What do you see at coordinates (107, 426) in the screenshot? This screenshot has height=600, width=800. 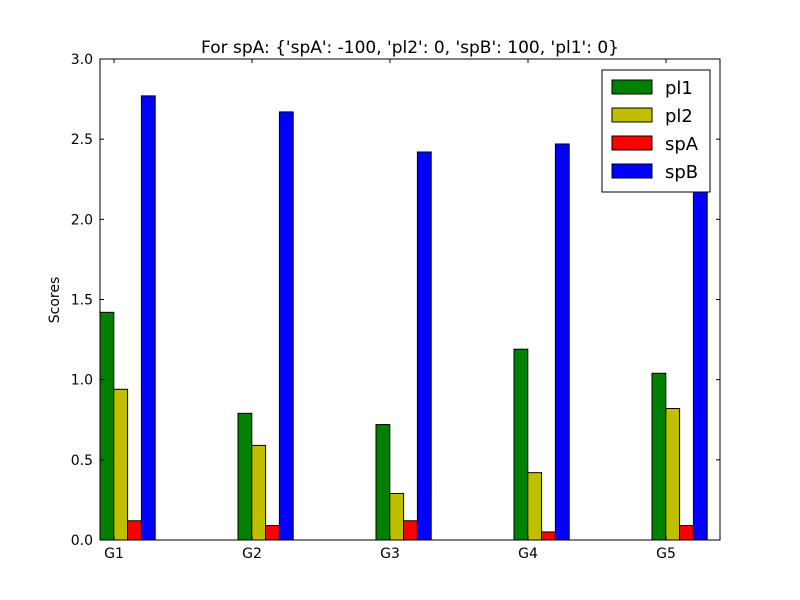 I see `bar-pl1-G1` at bounding box center [107, 426].